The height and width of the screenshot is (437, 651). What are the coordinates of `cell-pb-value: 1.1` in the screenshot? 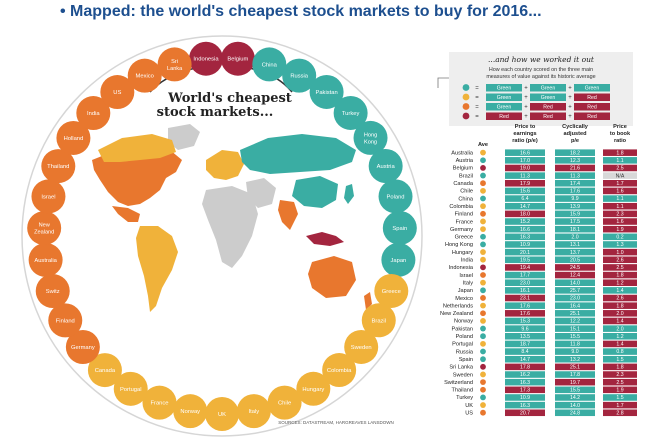 It's located at (619, 207).